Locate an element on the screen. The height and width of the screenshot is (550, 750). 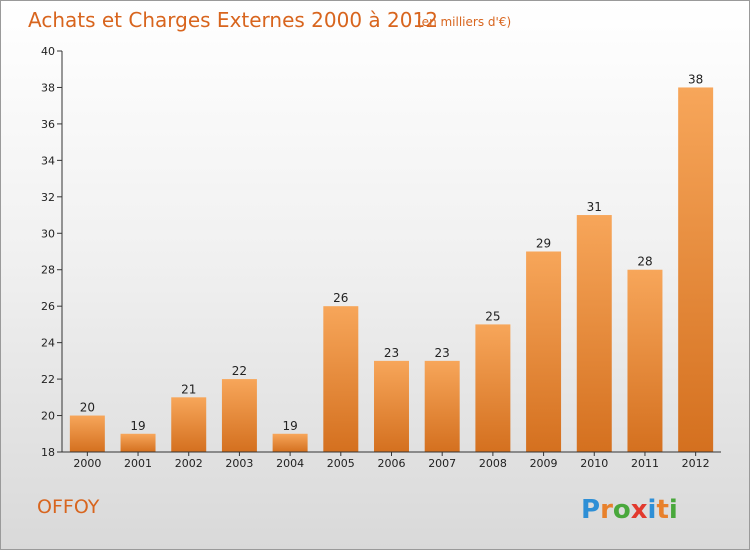
bar-2002 is located at coordinates (189, 424).